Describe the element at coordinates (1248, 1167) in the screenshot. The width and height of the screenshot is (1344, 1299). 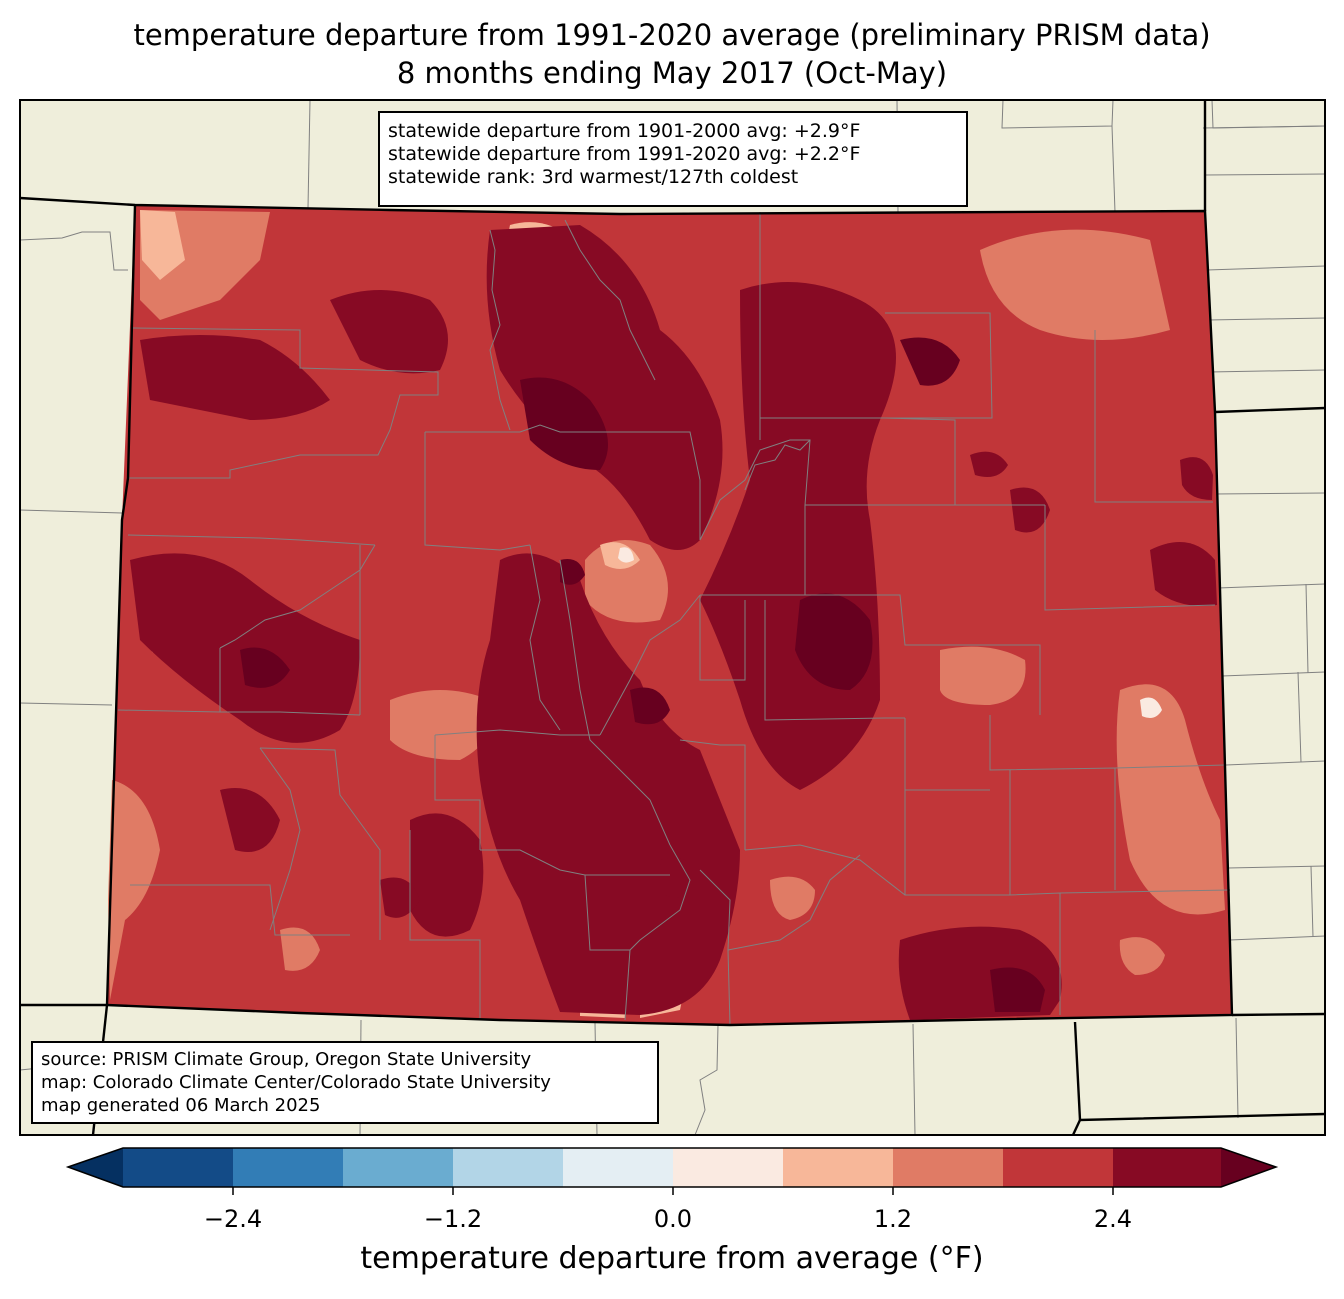
I see `colorbar-extend-high` at that location.